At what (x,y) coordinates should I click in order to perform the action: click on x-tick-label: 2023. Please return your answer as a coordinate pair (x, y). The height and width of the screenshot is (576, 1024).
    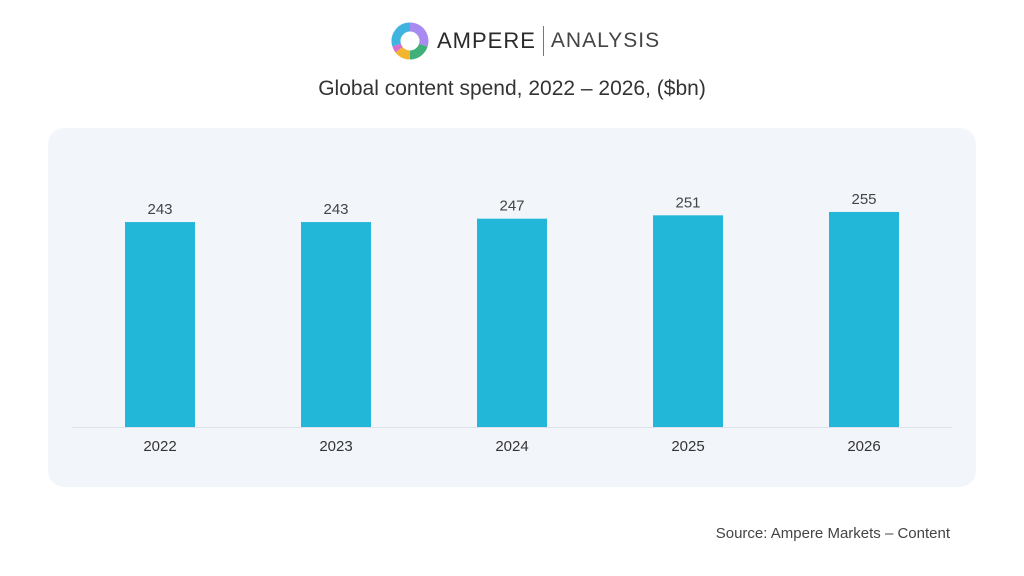
    Looking at the image, I should click on (335, 446).